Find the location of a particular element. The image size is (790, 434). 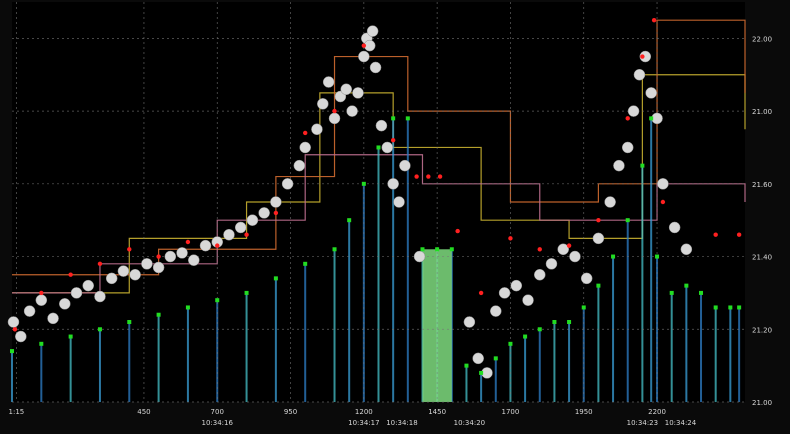

y-tick-label-3: 21.60 is located at coordinates (762, 185).